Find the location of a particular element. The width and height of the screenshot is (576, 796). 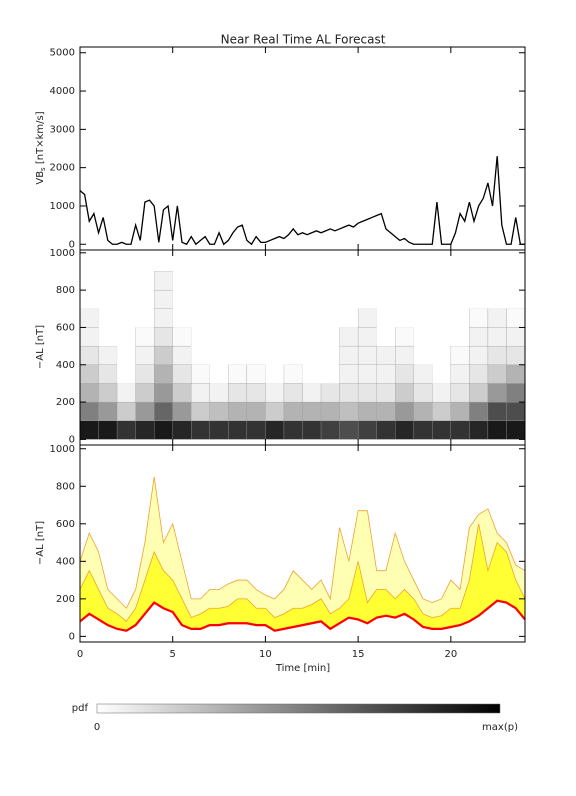

y-axis-label: −AL [nT] is located at coordinates (40, 543).